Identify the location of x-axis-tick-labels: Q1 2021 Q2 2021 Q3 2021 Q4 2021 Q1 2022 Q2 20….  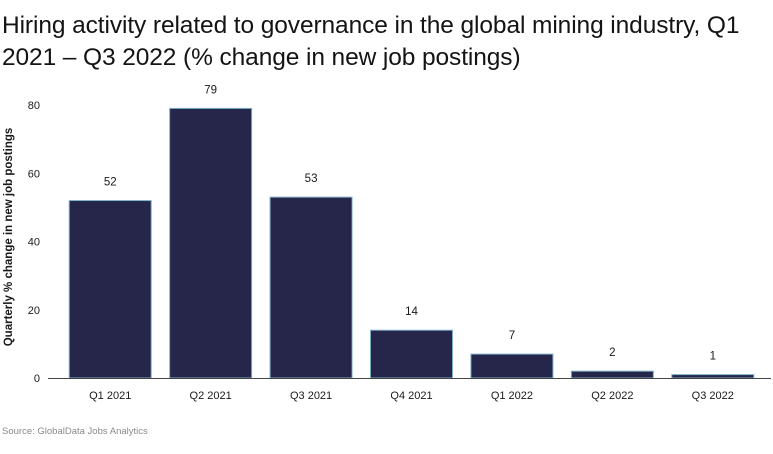
(411, 396).